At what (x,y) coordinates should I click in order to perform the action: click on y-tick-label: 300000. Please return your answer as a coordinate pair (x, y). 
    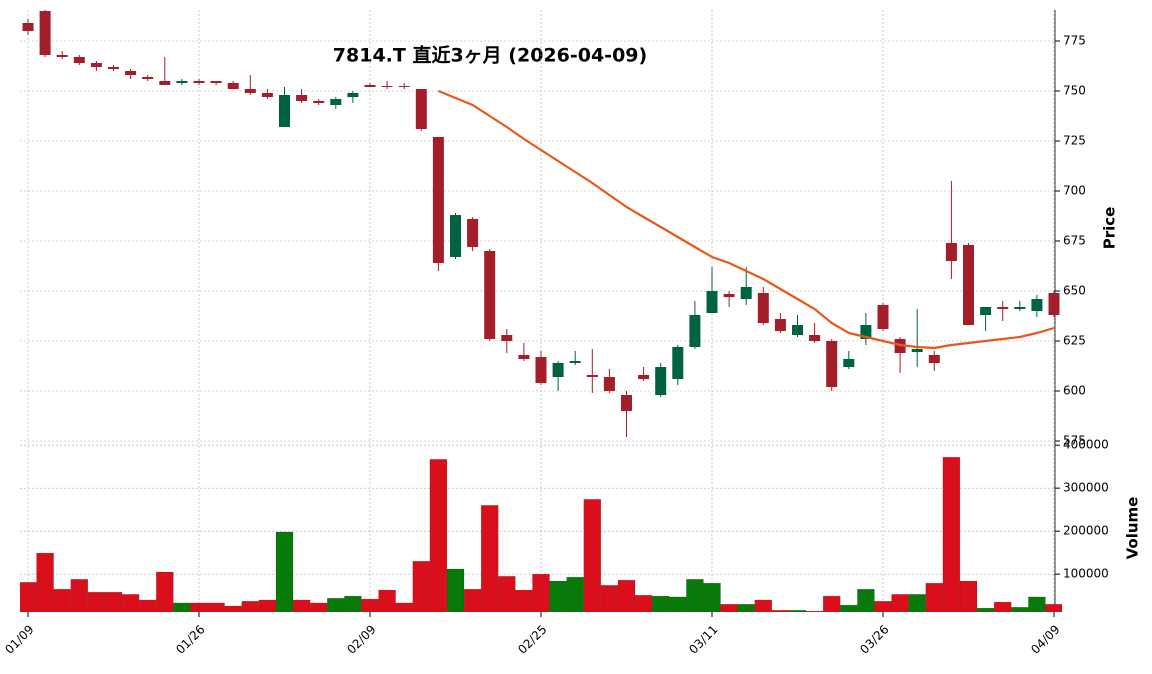
    Looking at the image, I should click on (1086, 488).